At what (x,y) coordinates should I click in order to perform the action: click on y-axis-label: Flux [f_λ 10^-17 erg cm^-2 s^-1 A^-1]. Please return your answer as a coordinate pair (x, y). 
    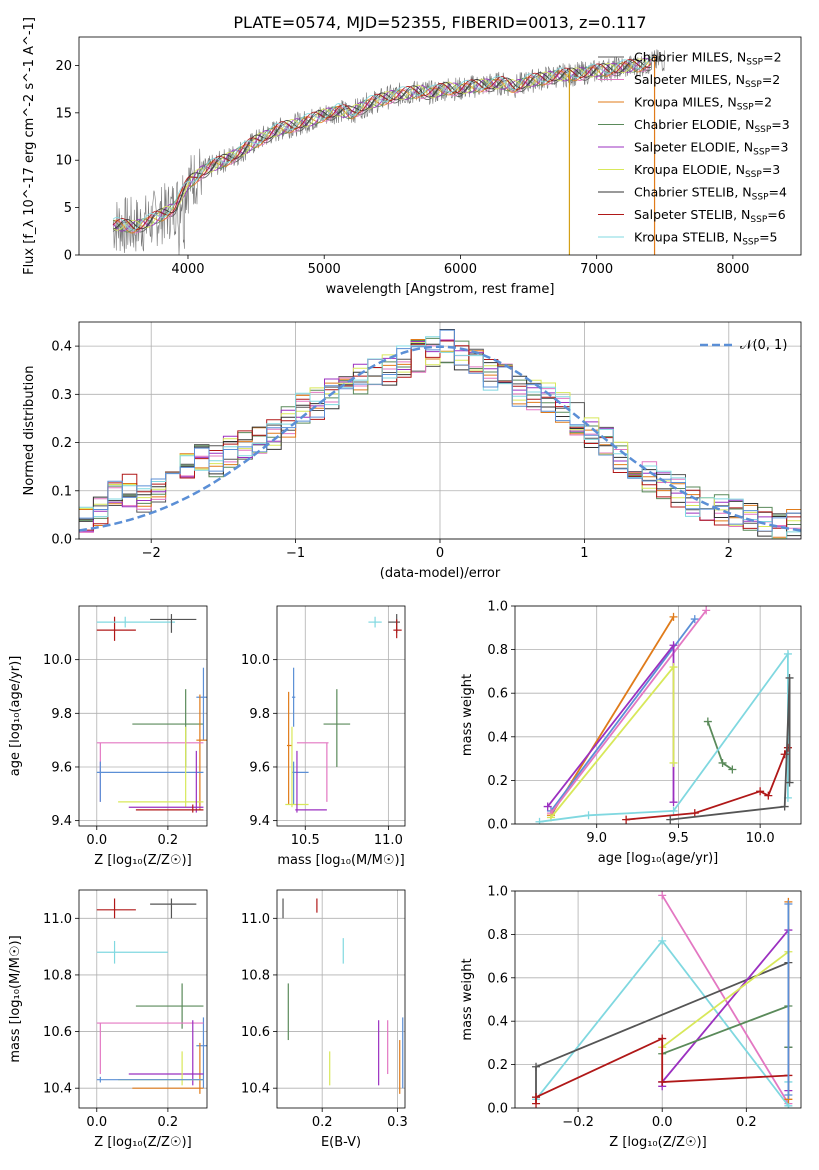
    Looking at the image, I should click on (29, 146).